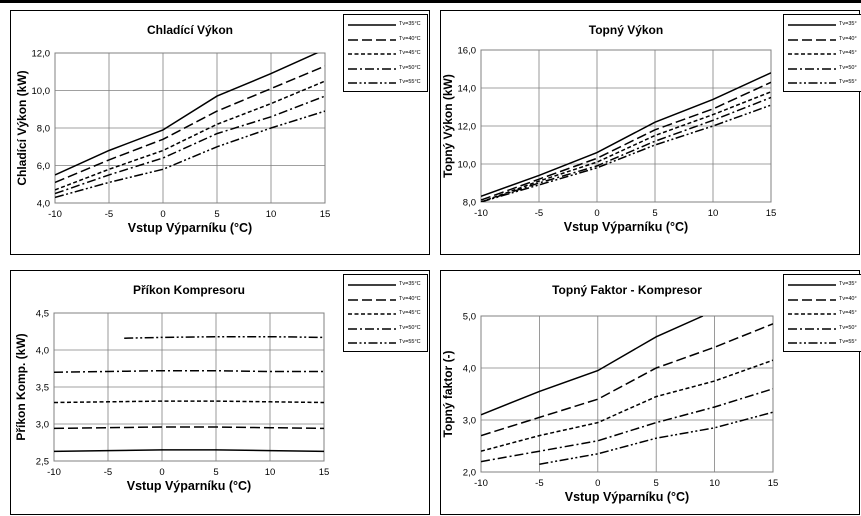  I want to click on legend-label: Tv=45°, so click(848, 313).